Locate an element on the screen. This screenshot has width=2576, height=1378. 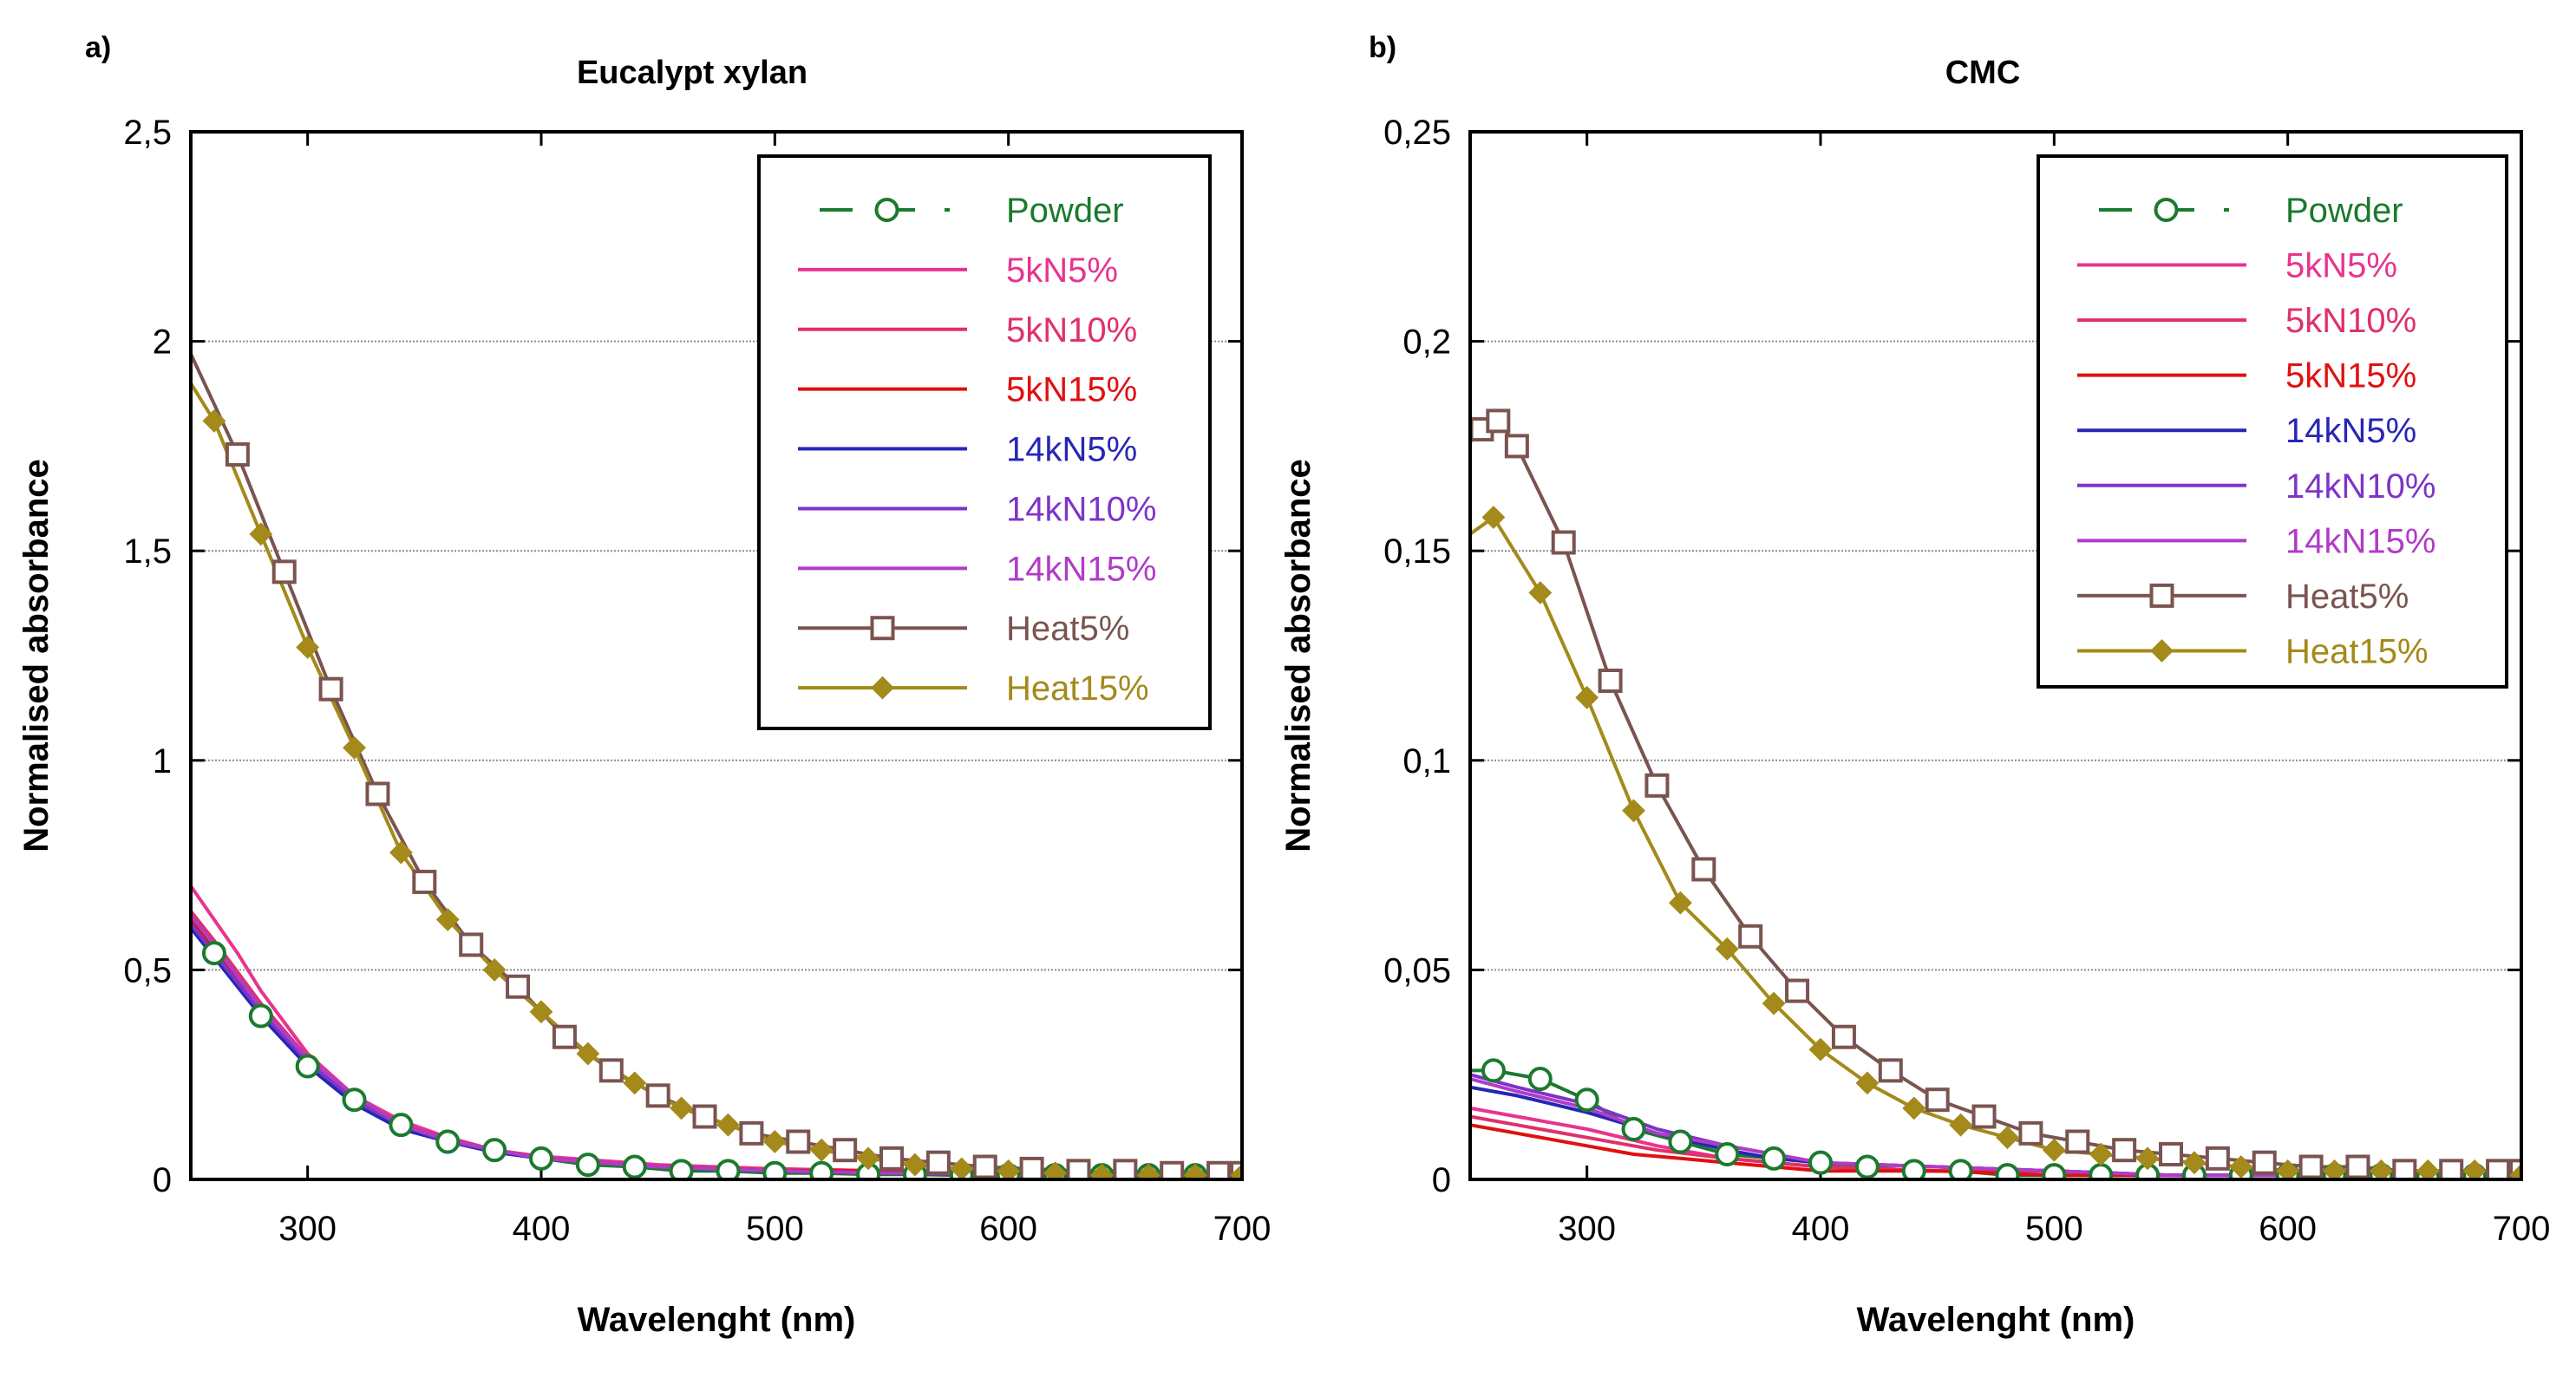
legend-label-heat15pct: Heat15% is located at coordinates (1077, 688).